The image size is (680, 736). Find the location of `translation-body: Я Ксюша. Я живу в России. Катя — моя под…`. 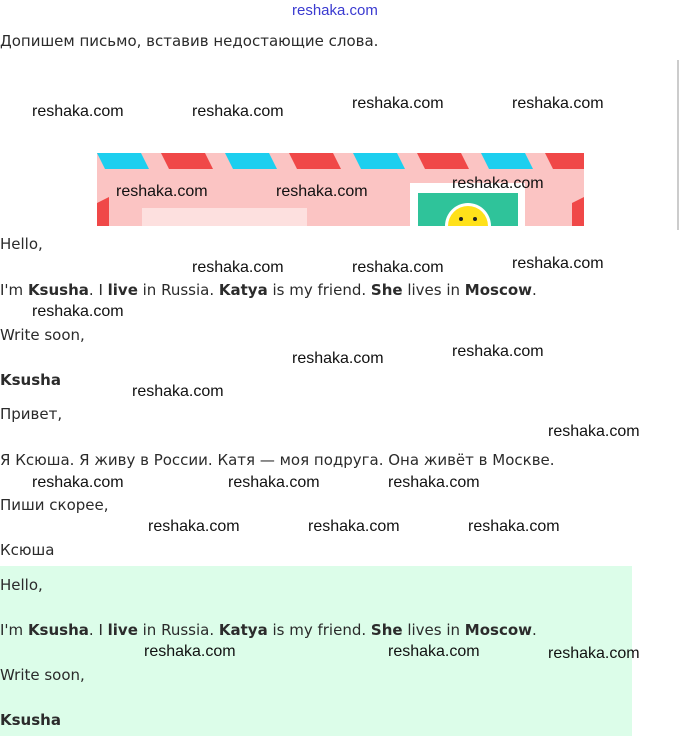

translation-body: Я Ксюша. Я живу в России. Катя — моя под… is located at coordinates (277, 460).